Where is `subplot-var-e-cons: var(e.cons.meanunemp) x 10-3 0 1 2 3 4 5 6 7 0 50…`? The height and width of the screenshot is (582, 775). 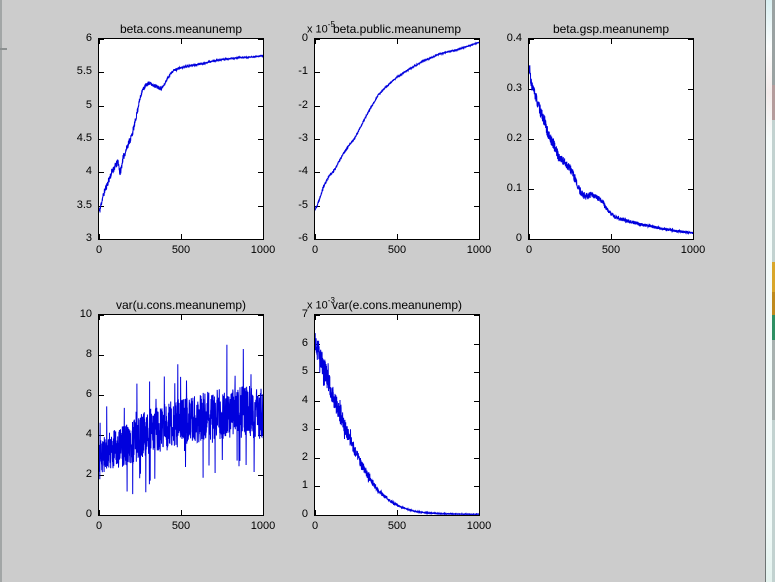 subplot-var-e-cons: var(e.cons.meanunemp) x 10-3 0 1 2 3 4 5 6 7 0 50… is located at coordinates (387, 415).